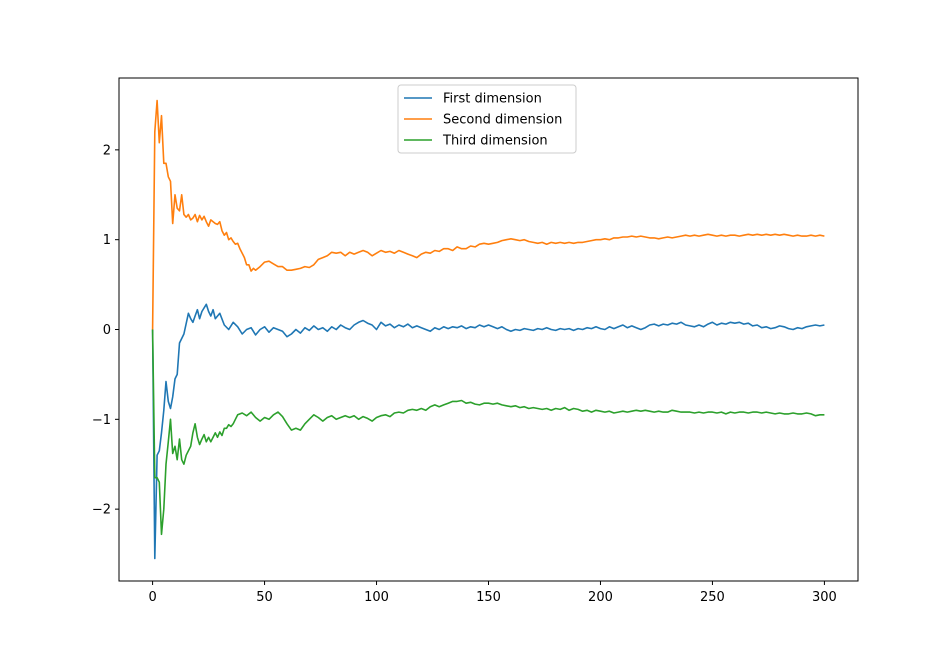  I want to click on y-tick-label: 2, so click(107, 150).